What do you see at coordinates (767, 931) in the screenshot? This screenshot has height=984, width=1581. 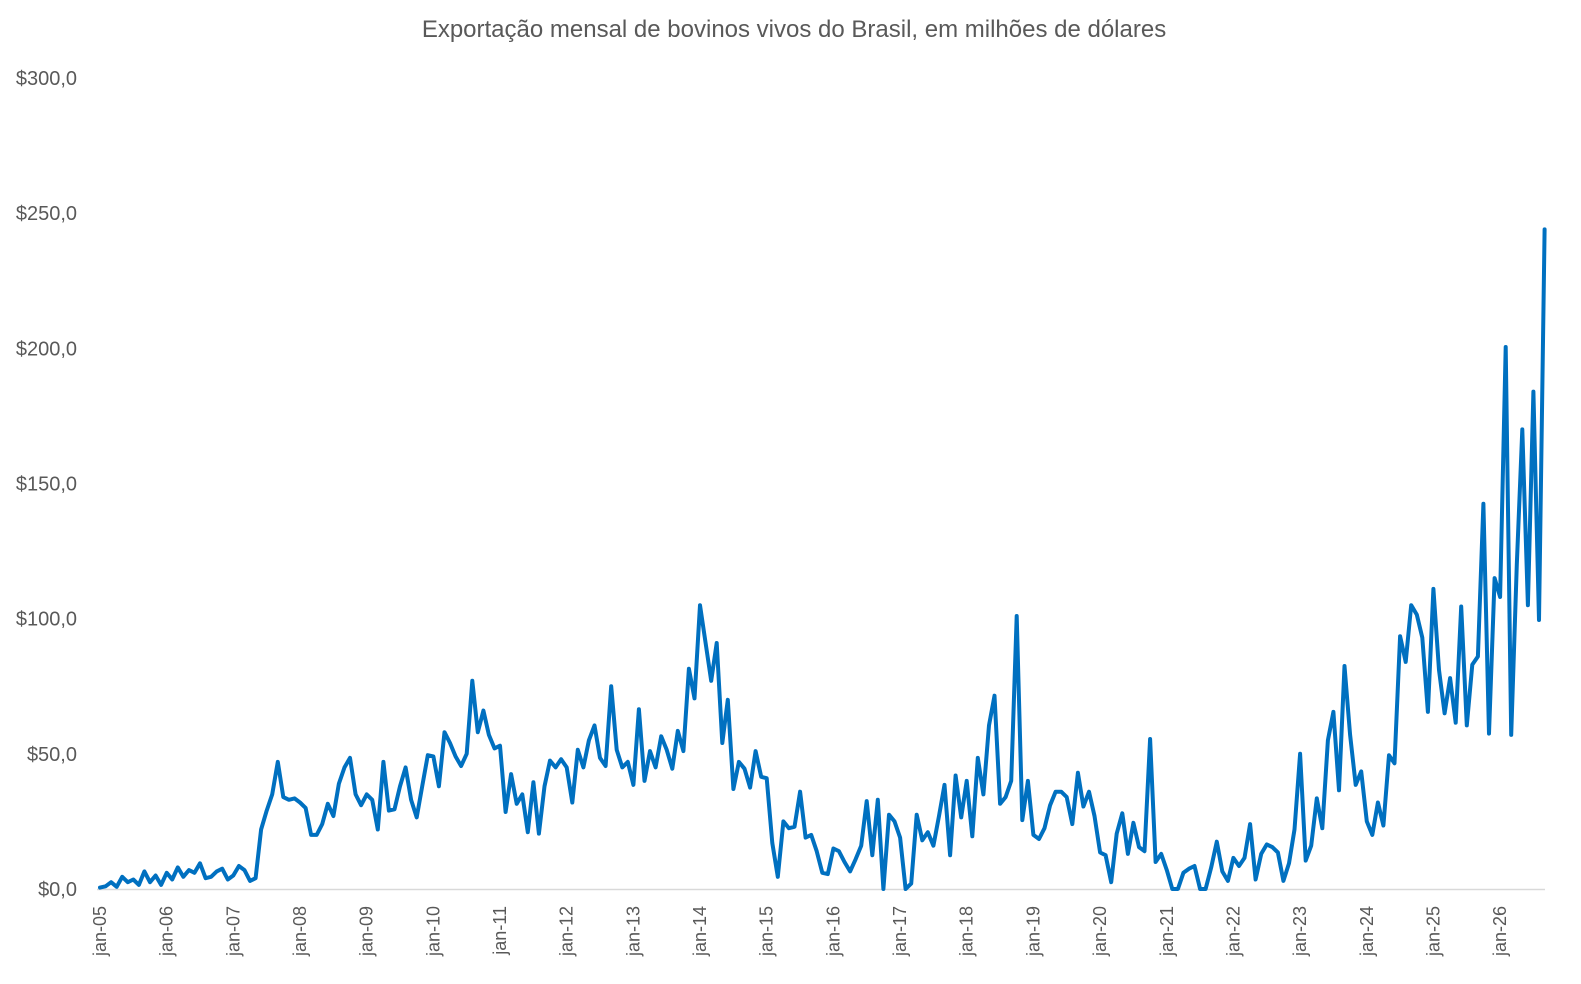 I see `x-tick-label: jan-15` at bounding box center [767, 931].